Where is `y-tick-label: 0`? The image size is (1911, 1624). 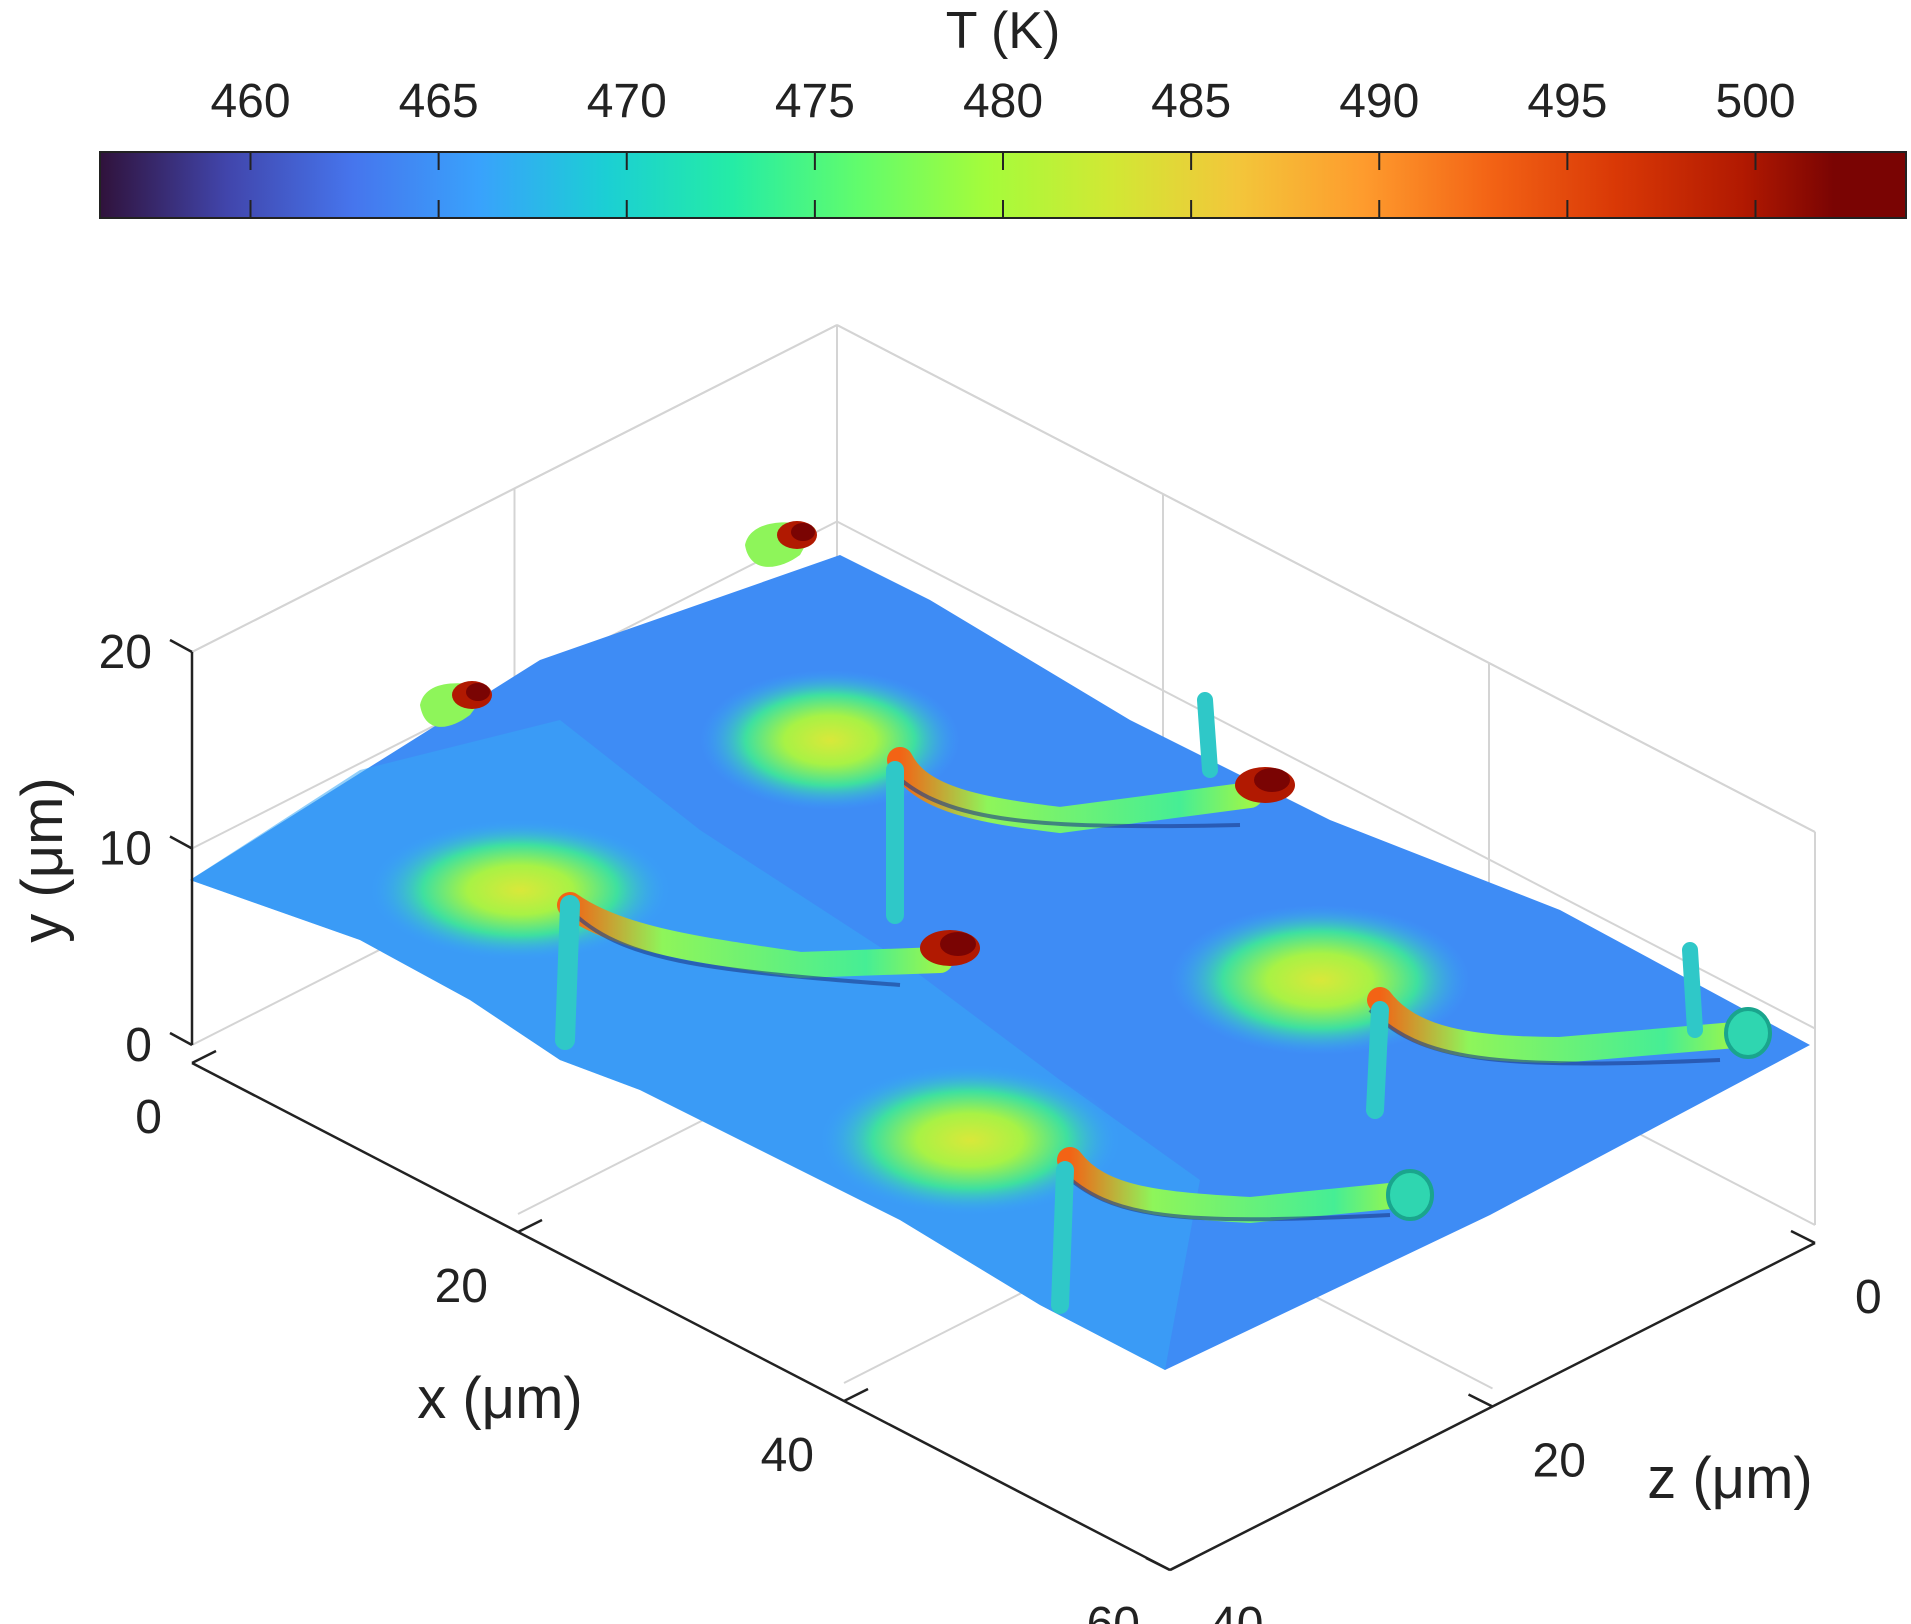 y-tick-label: 0 is located at coordinates (138, 1045).